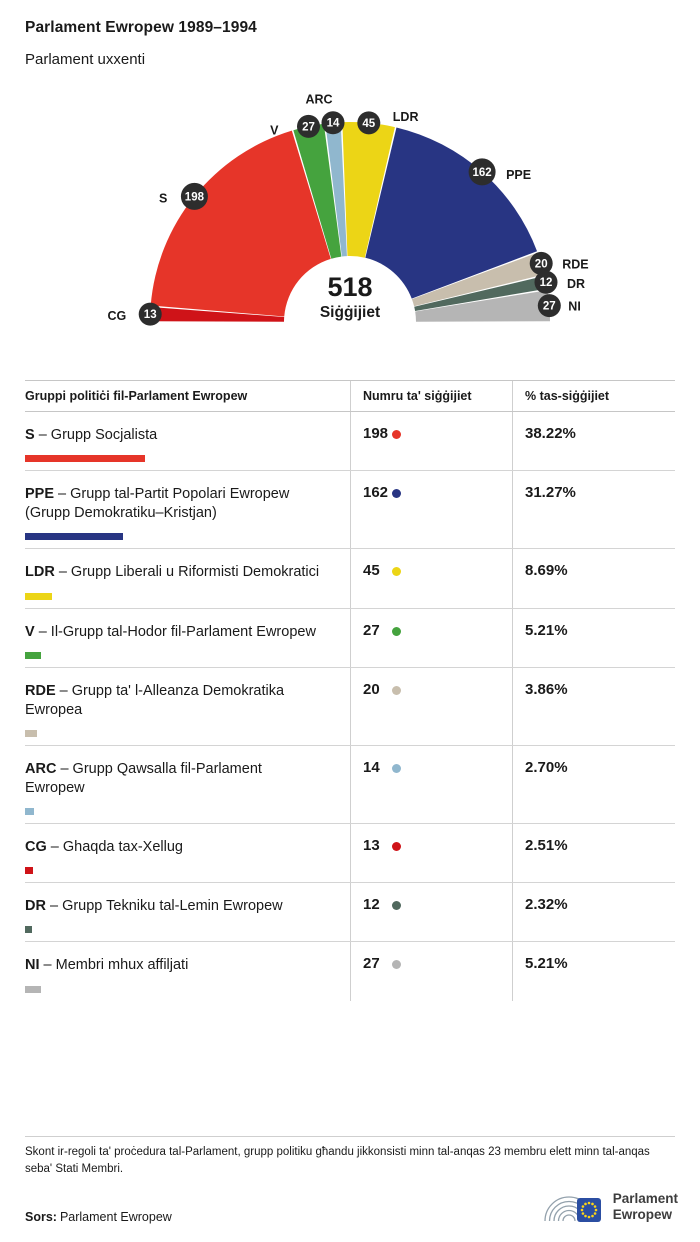 The height and width of the screenshot is (1242, 700). I want to click on ep-logo-icon, so click(572, 1209).